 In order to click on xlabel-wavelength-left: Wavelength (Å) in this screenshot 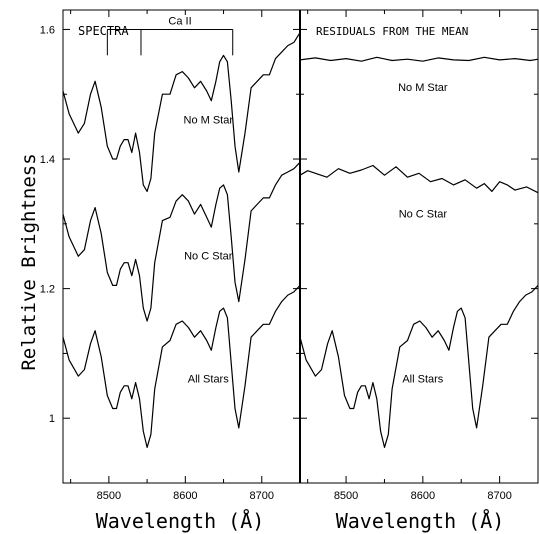, I will do `click(180, 521)`.